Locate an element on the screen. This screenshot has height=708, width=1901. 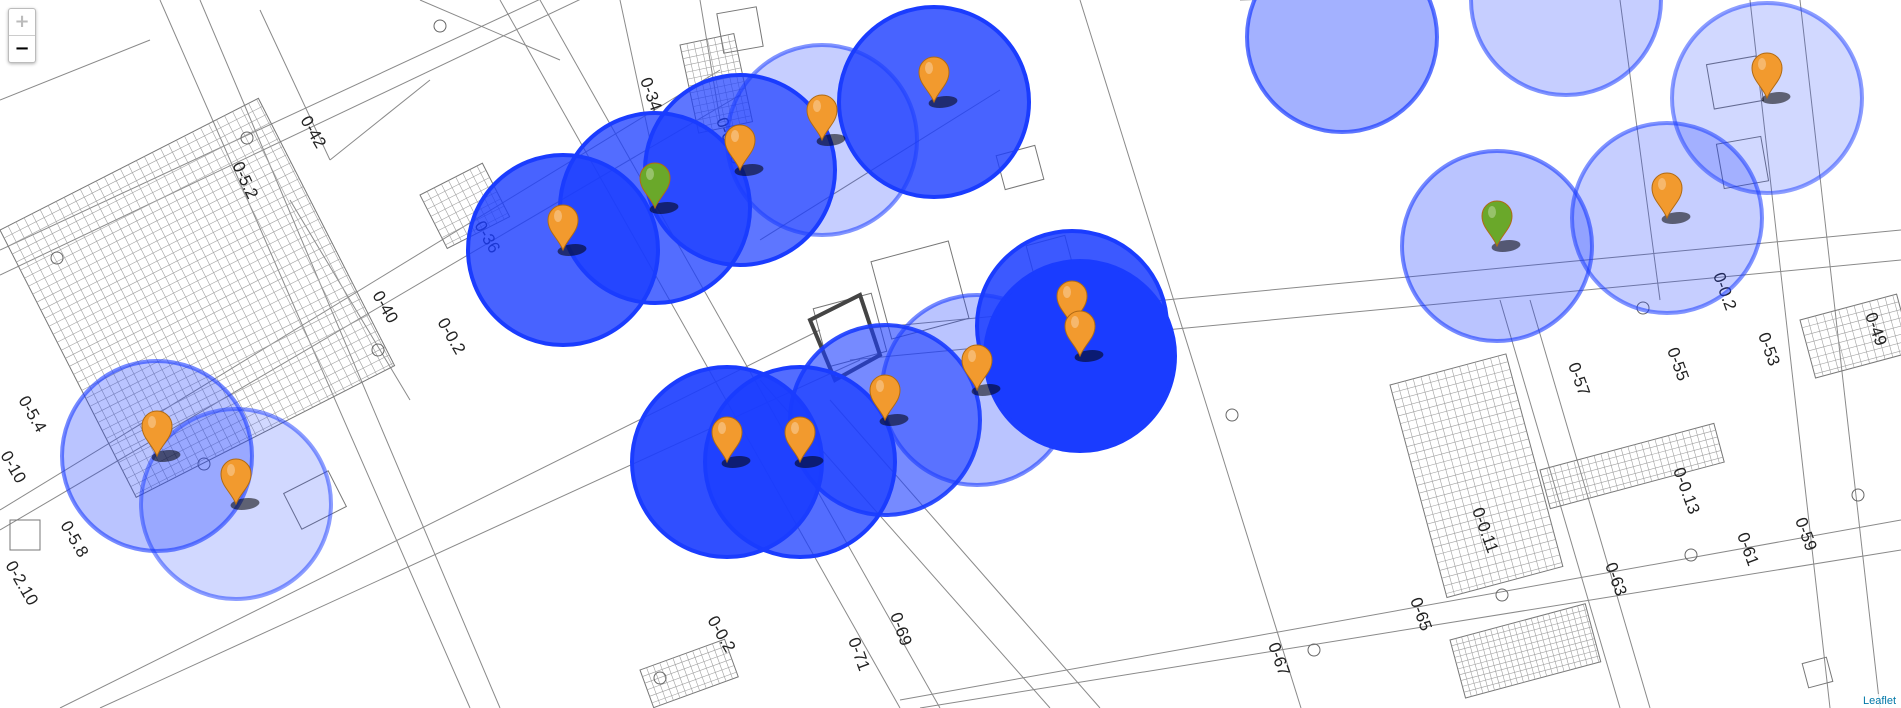
zoom-control: + − is located at coordinates (22, 35).